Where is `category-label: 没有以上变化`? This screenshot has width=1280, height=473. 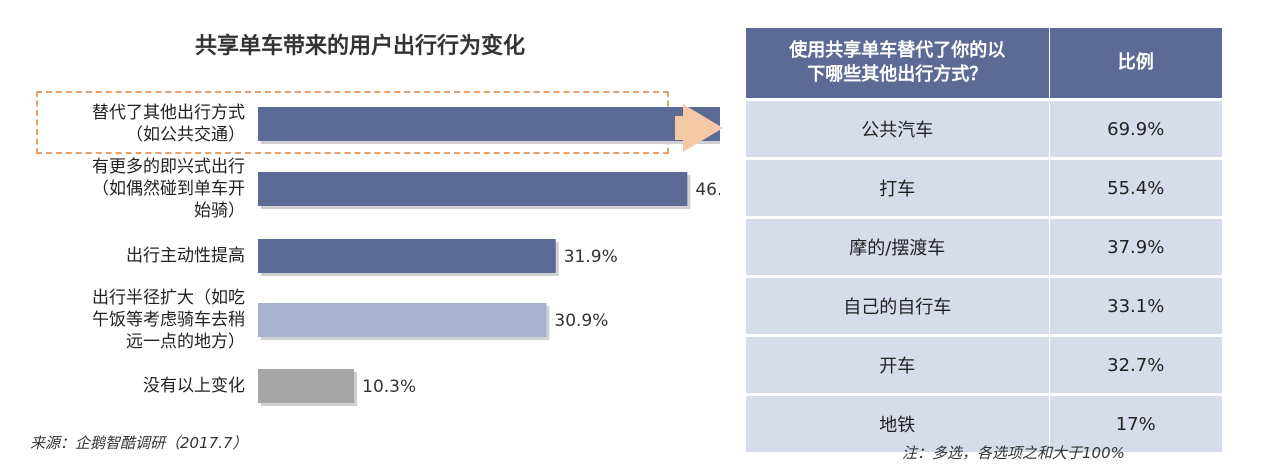
category-label: 没有以上变化 is located at coordinates (194, 386).